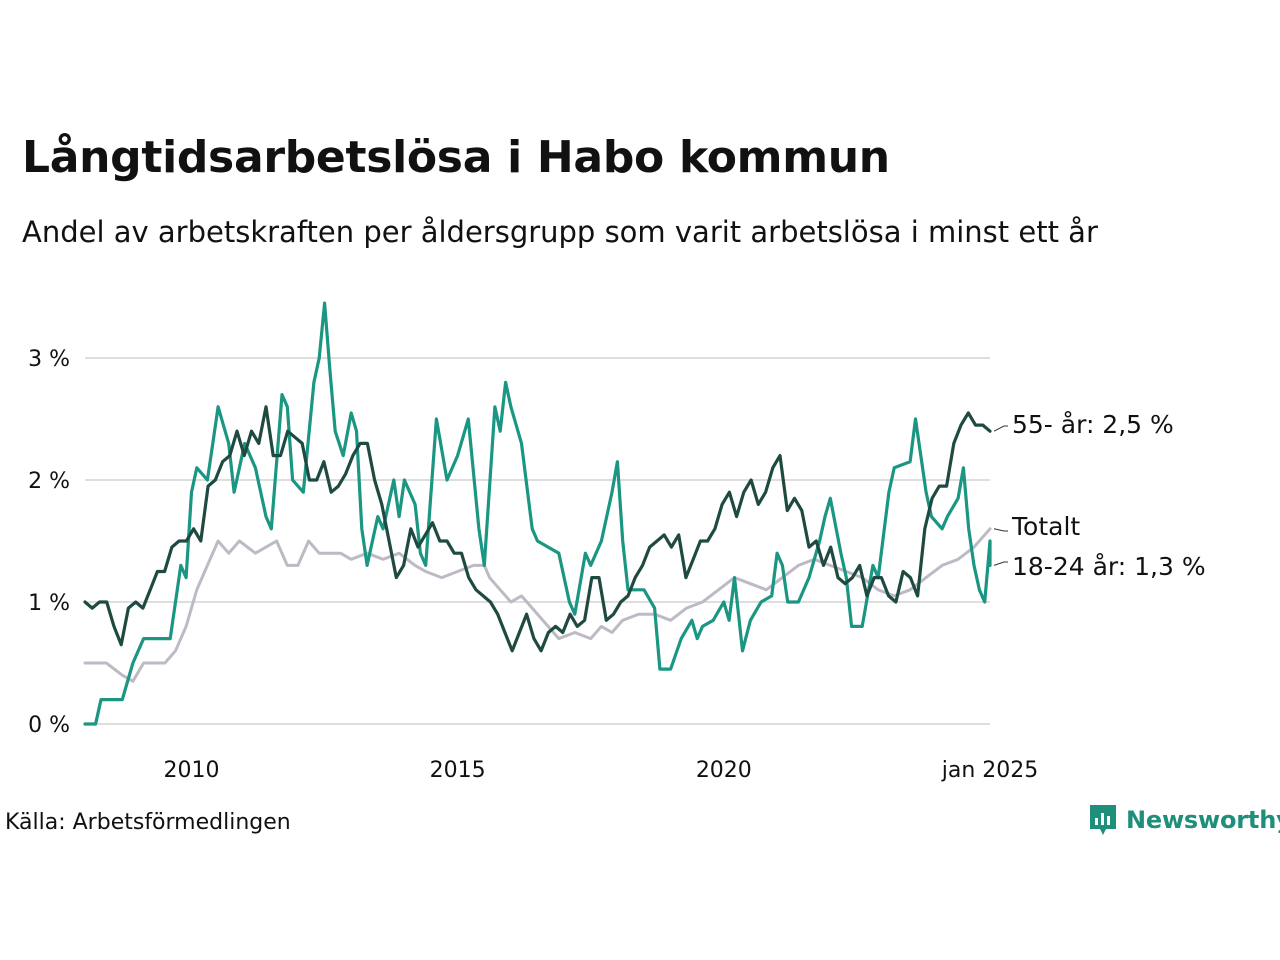 This screenshot has height=960, width=1280. I want to click on y-tick-label: 3 %, so click(49, 359).